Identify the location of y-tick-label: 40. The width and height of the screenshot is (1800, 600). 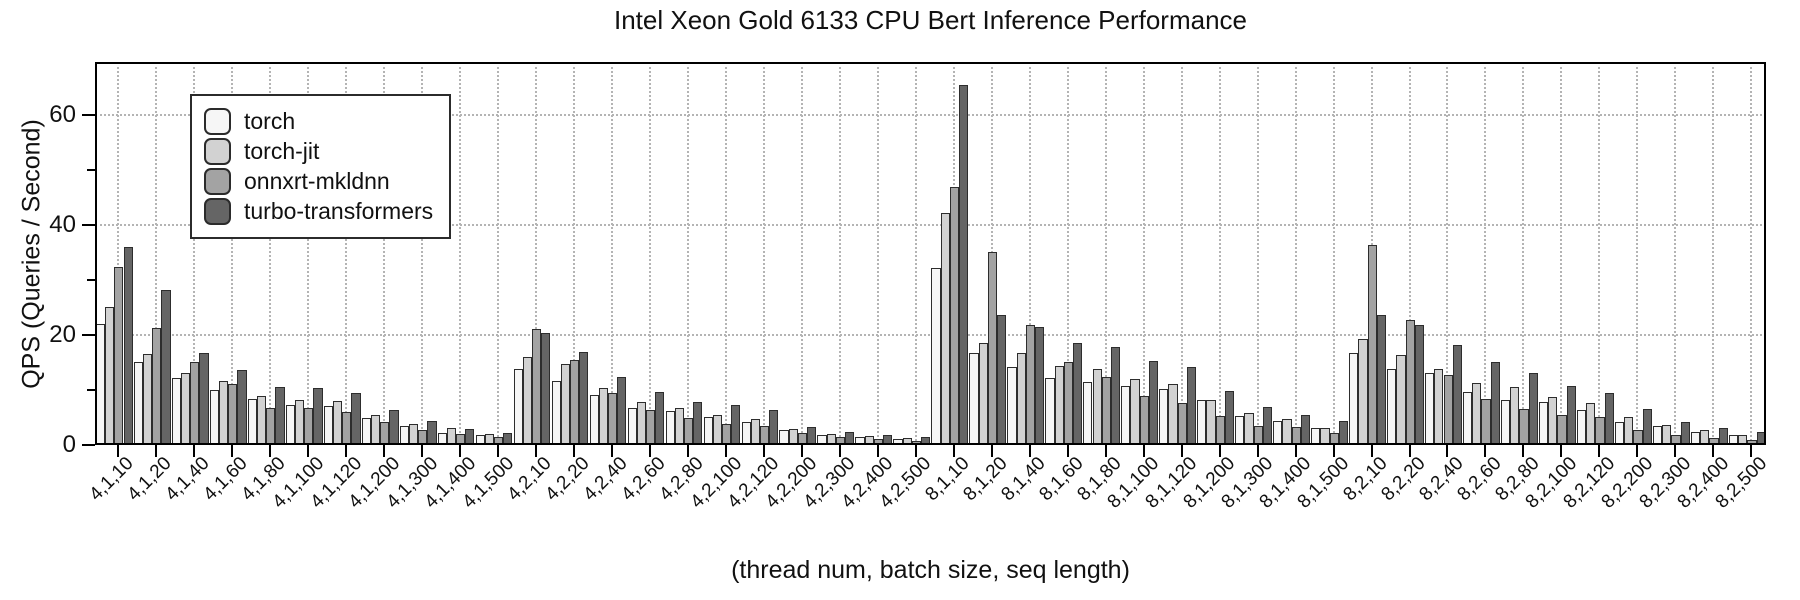
(62, 224).